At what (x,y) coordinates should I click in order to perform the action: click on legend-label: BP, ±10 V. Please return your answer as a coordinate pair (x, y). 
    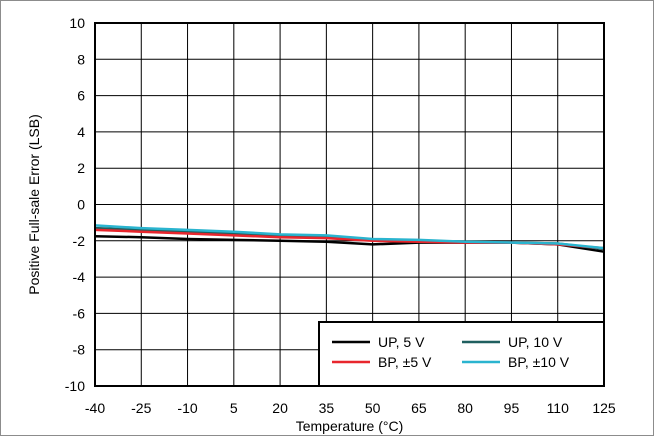
    Looking at the image, I should click on (539, 362).